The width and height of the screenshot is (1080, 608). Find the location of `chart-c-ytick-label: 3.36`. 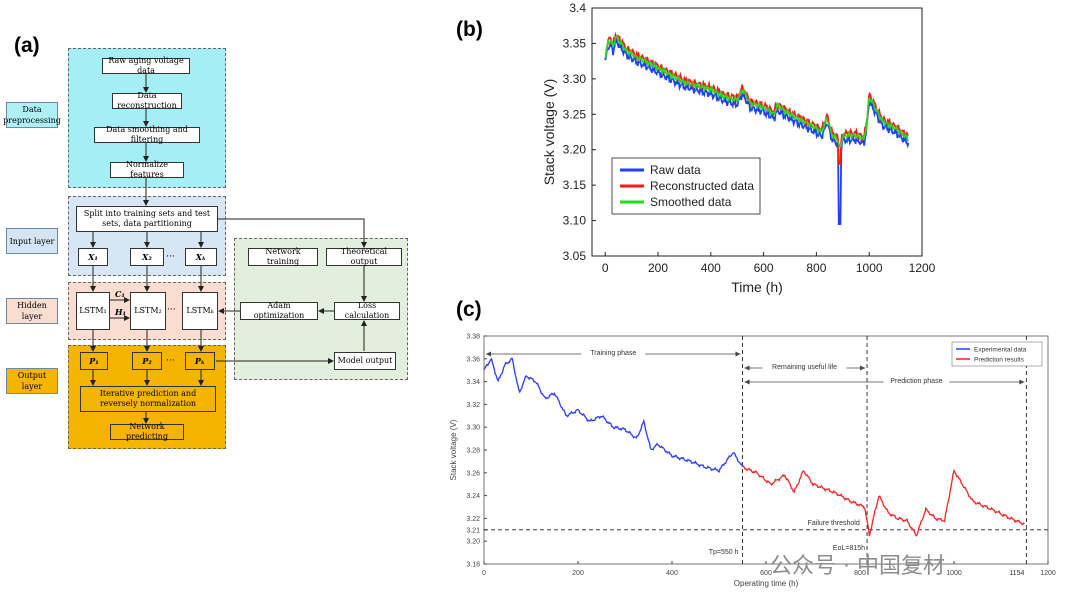

chart-c-ytick-label: 3.36 is located at coordinates (473, 359).